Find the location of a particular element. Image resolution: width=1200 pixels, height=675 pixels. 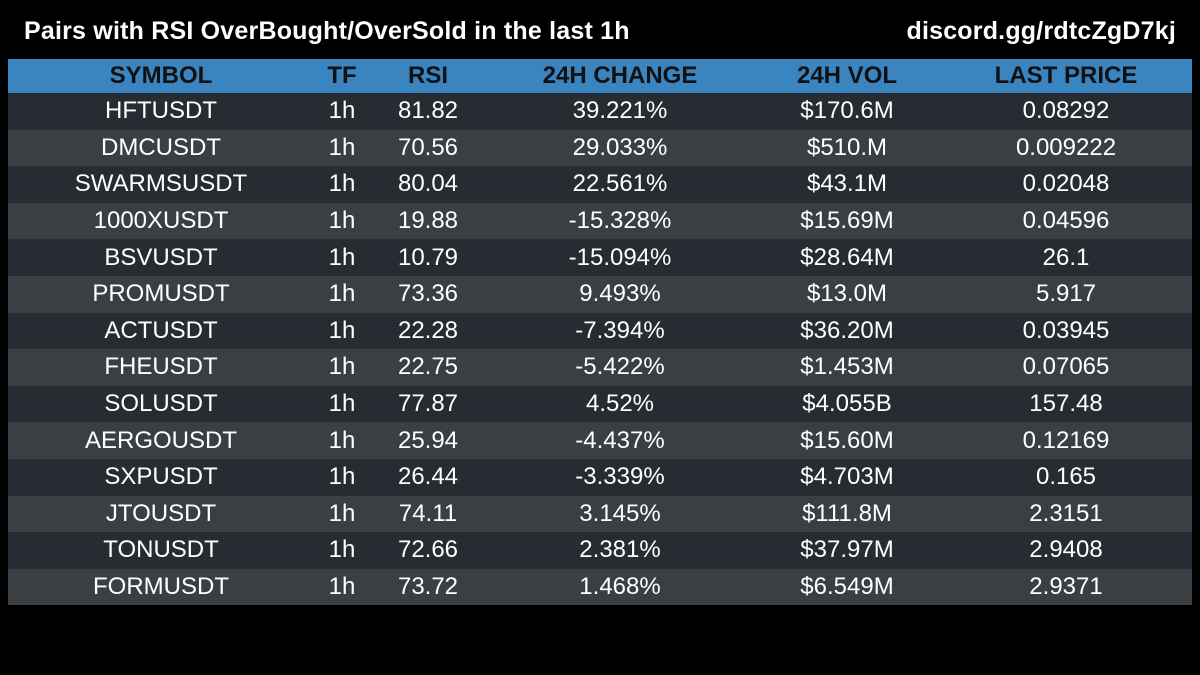

cell-rsi: 70.56 is located at coordinates (428, 147).